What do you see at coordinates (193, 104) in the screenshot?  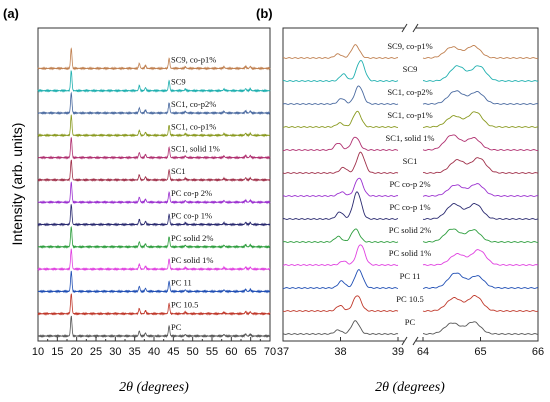 I see `series-label-a-sc1-co-p2: SC1, co-p2%` at bounding box center [193, 104].